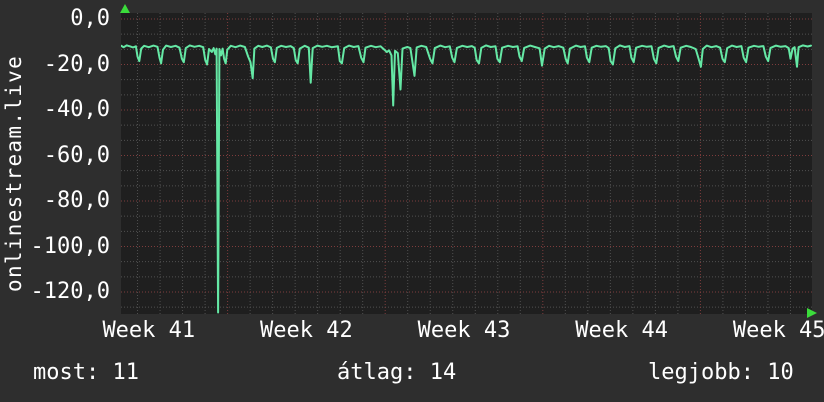  Describe the element at coordinates (70, 246) in the screenshot. I see `y-tick-label: -100,0` at that location.